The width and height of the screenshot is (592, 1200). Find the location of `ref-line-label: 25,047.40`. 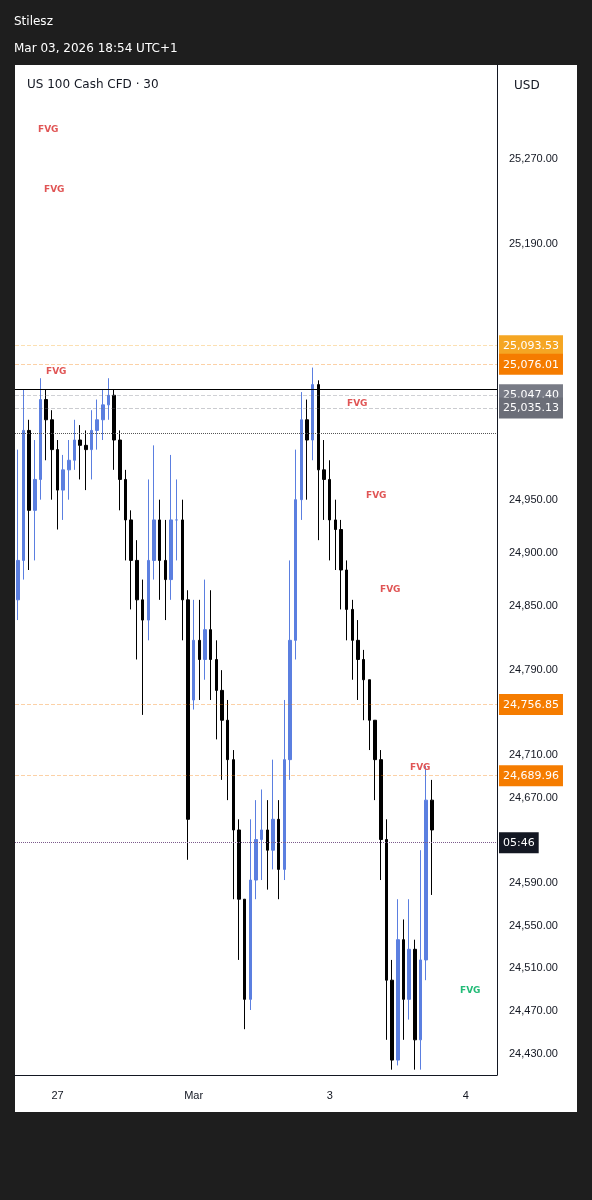

ref-line-label: 25,047.40 is located at coordinates (531, 395).